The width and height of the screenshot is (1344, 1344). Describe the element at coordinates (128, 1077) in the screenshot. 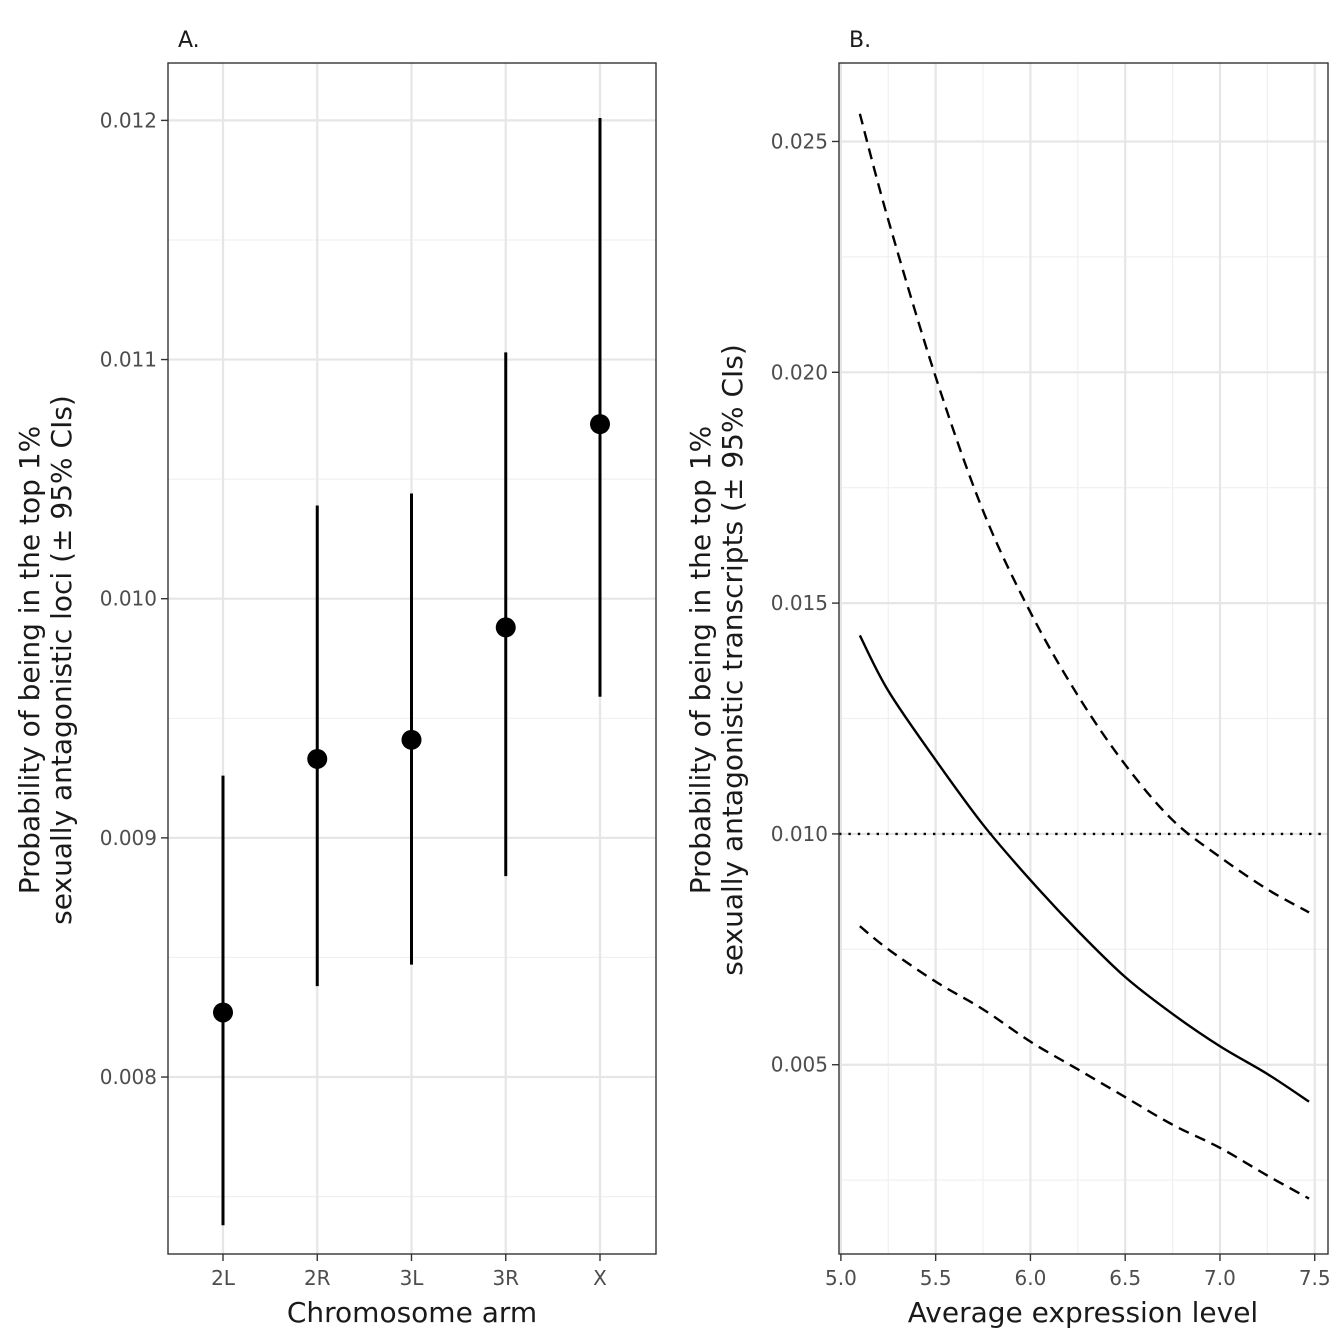

I see `panel-a-y-tick-label: 0.008` at that location.